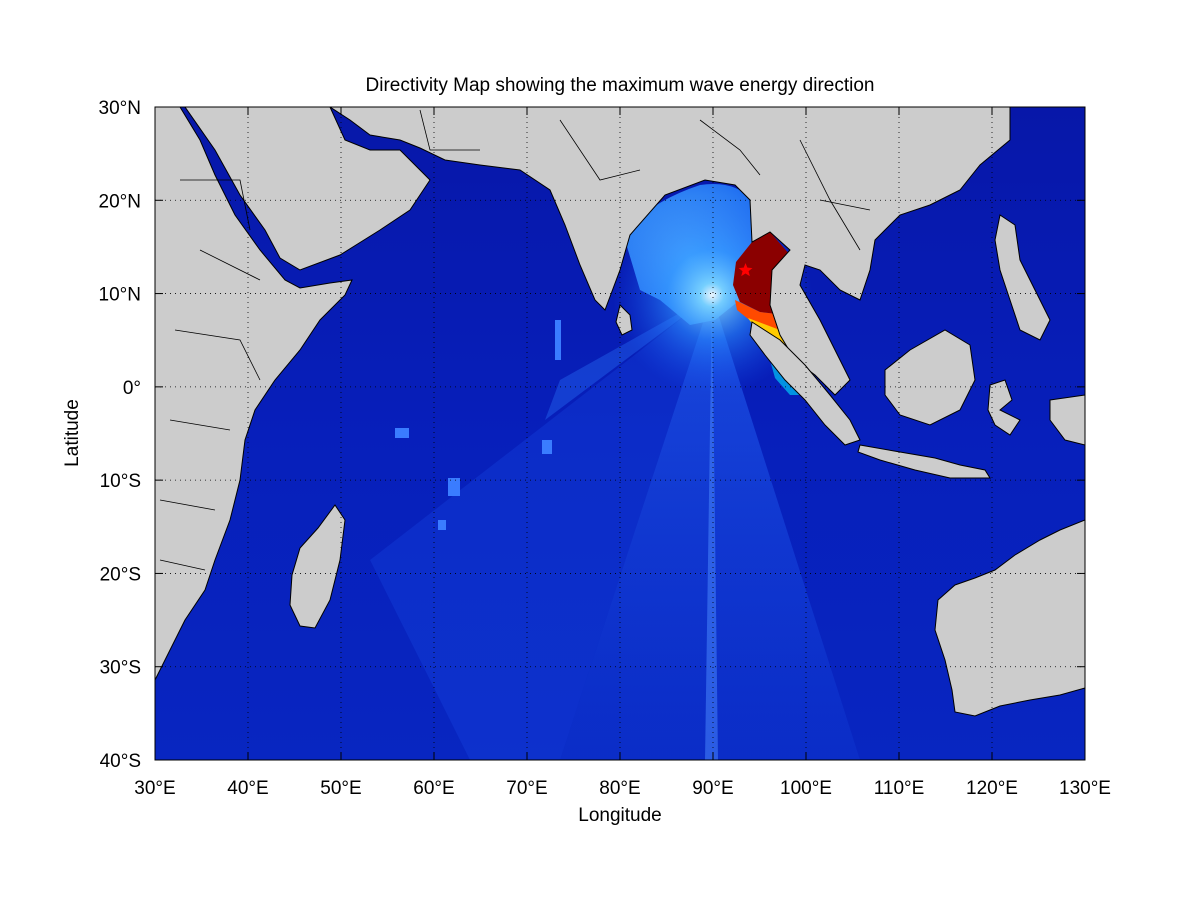  Describe the element at coordinates (745, 269) in the screenshot. I see `star-icon` at that location.